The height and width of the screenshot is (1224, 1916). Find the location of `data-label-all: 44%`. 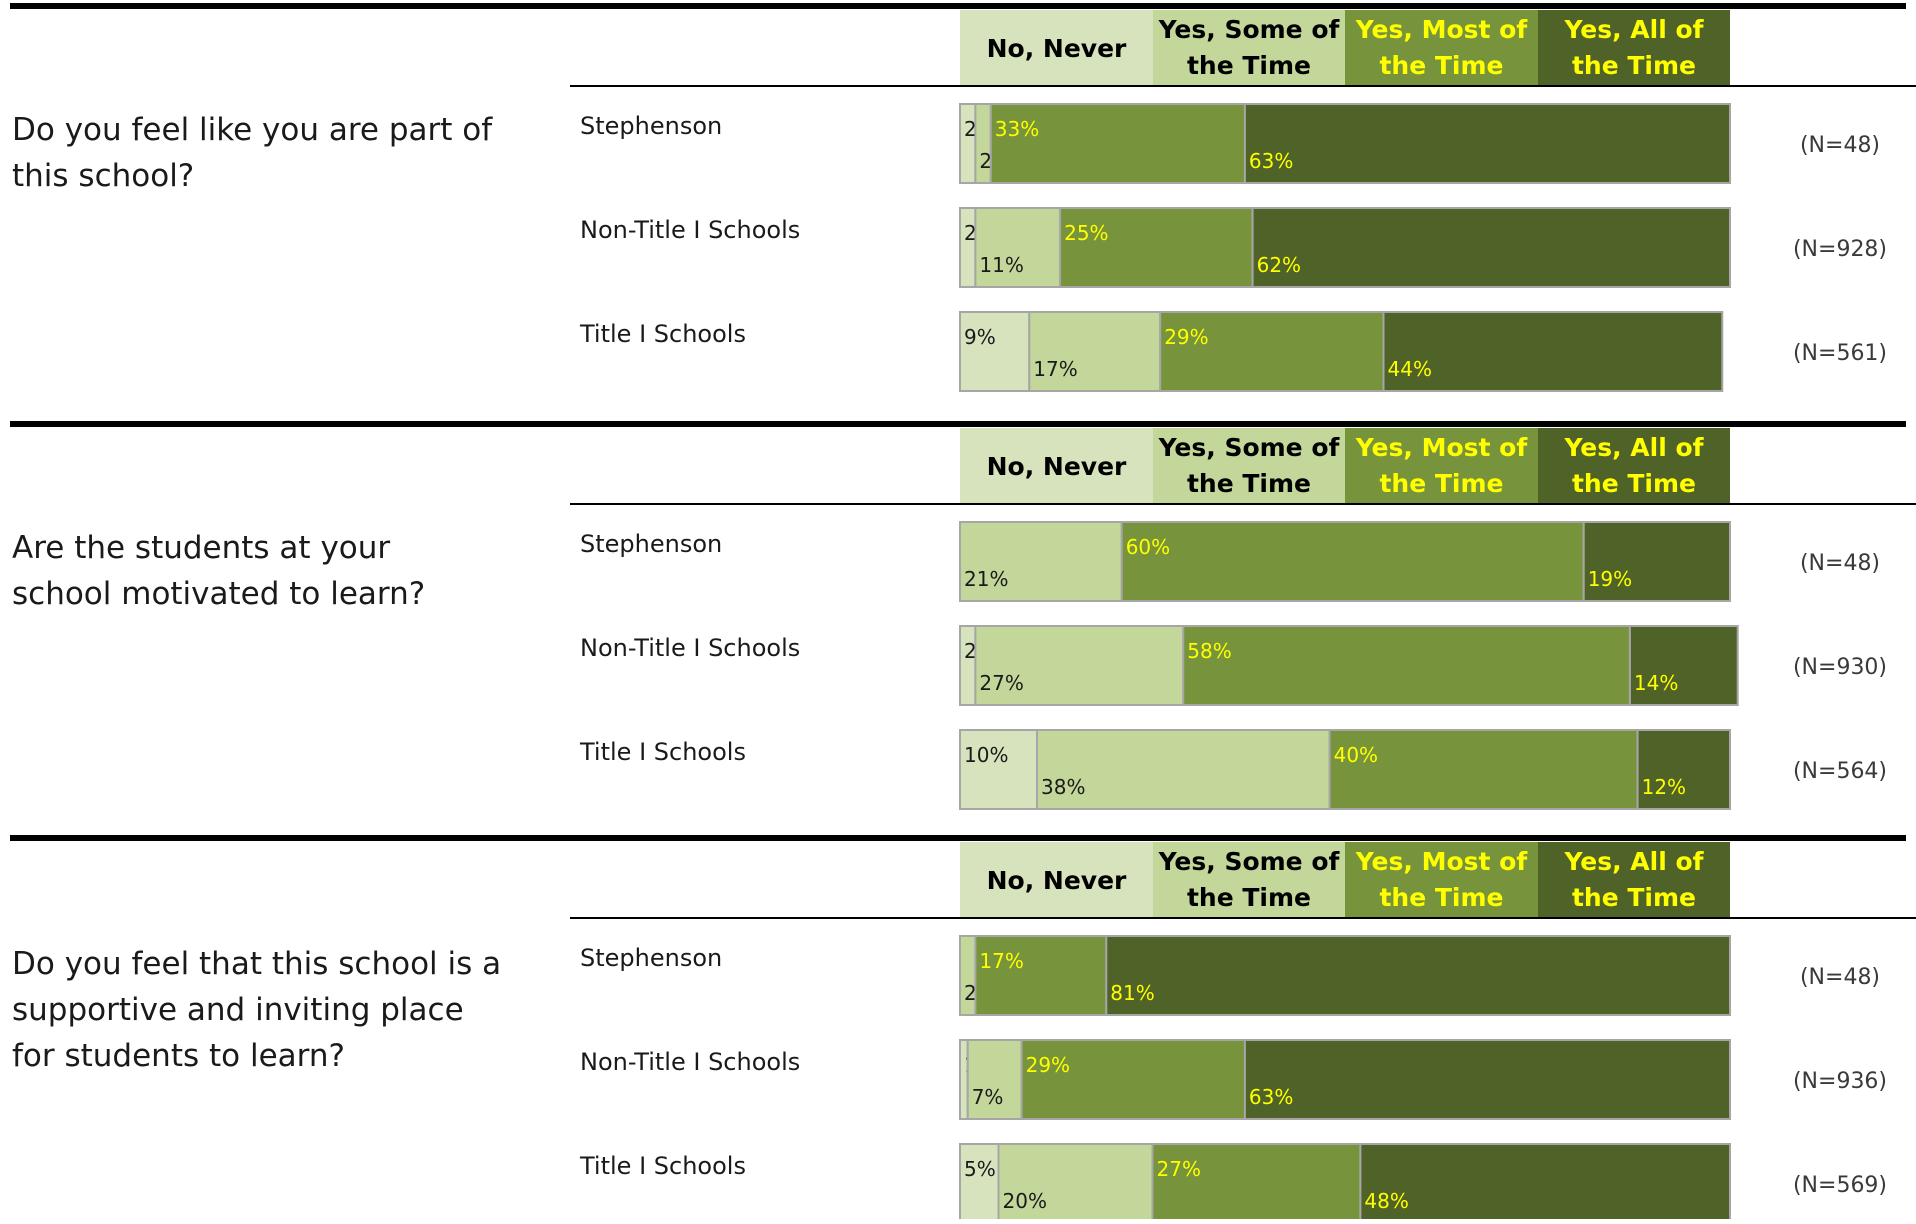

data-label-all: 44% is located at coordinates (1410, 369).